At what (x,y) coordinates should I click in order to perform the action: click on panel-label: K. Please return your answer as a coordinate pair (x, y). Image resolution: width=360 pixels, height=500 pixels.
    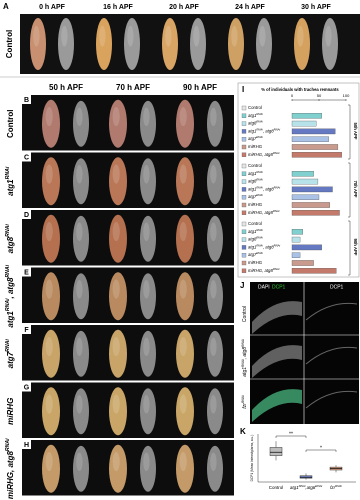
    Looking at the image, I should click on (243, 431).